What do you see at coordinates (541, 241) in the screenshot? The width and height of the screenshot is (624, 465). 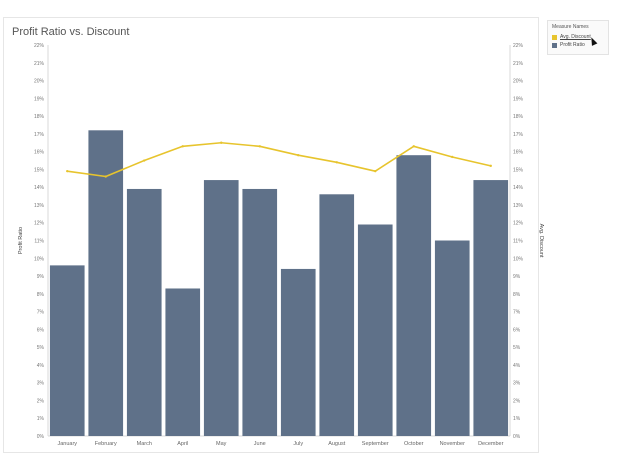 I see `right-axis-title: Avg. Discount` at bounding box center [541, 241].